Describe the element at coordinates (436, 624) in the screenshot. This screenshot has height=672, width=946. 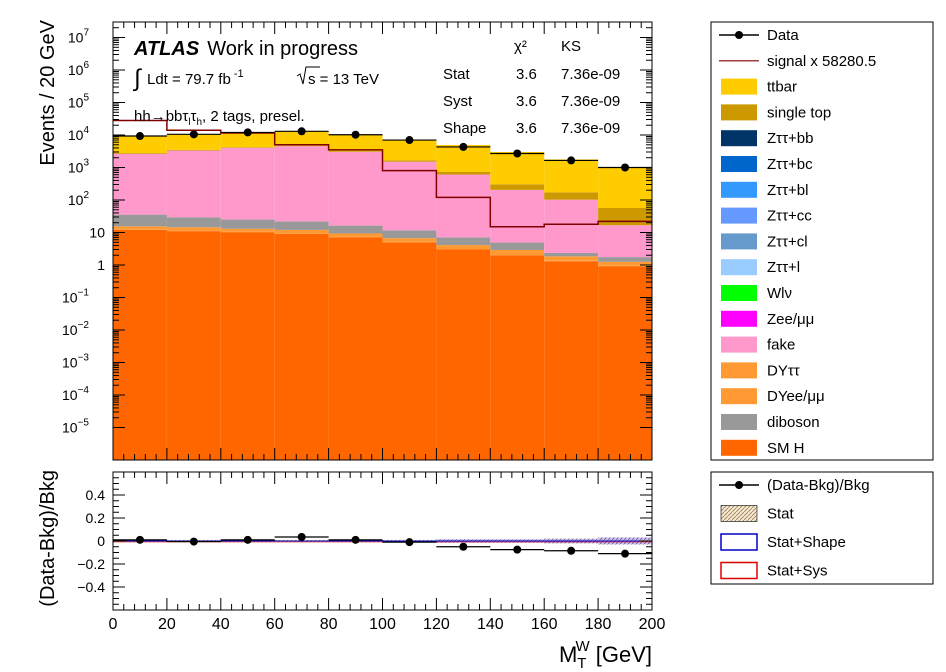
I see `x-tick-label: 120` at that location.